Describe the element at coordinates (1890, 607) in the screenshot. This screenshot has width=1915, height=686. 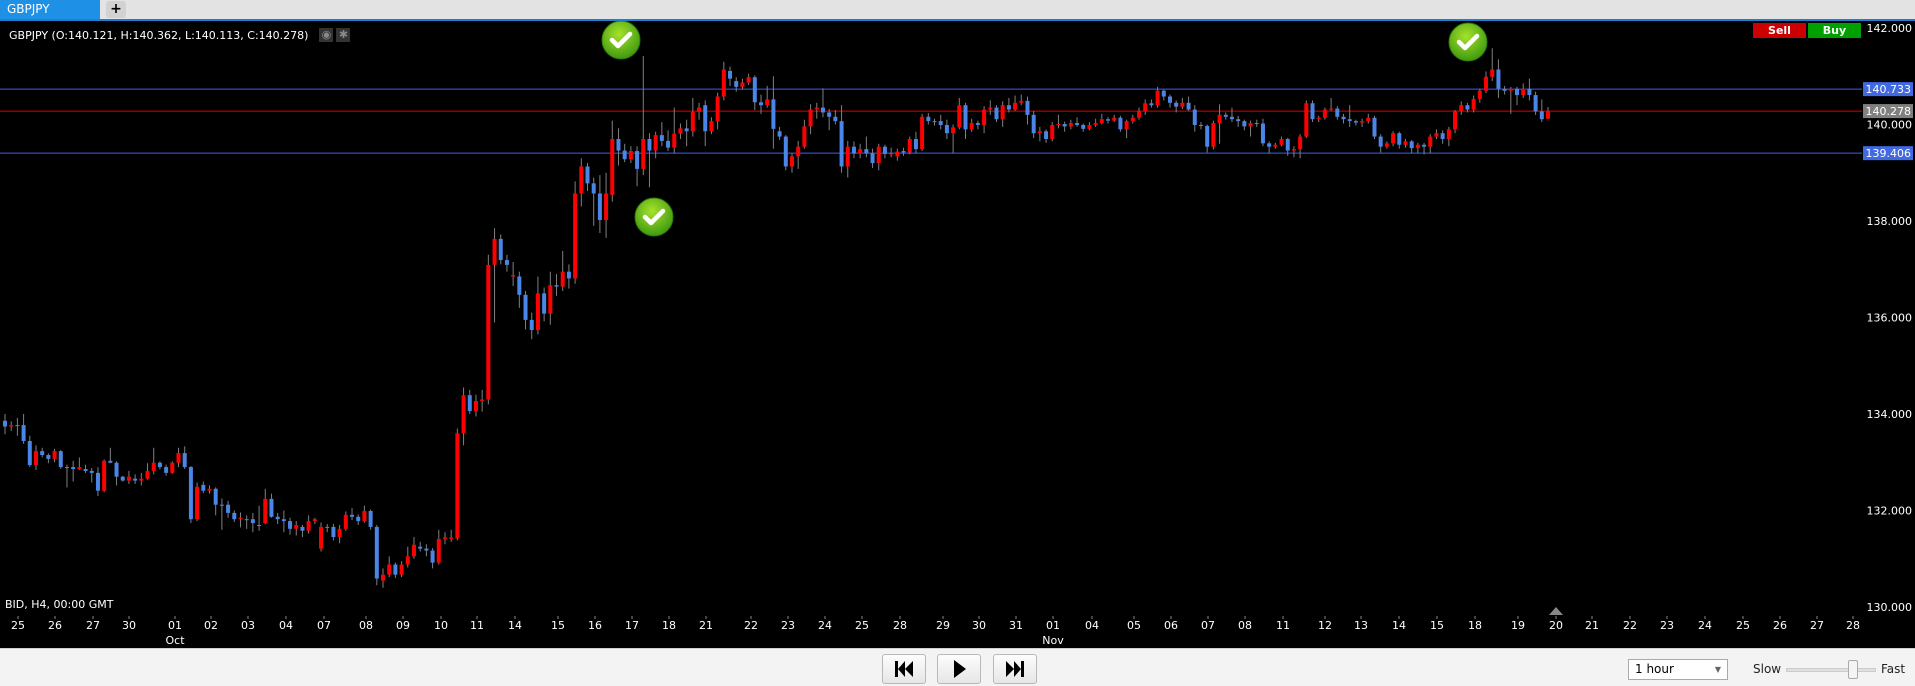
I see `y-tick-label: 130.000` at that location.